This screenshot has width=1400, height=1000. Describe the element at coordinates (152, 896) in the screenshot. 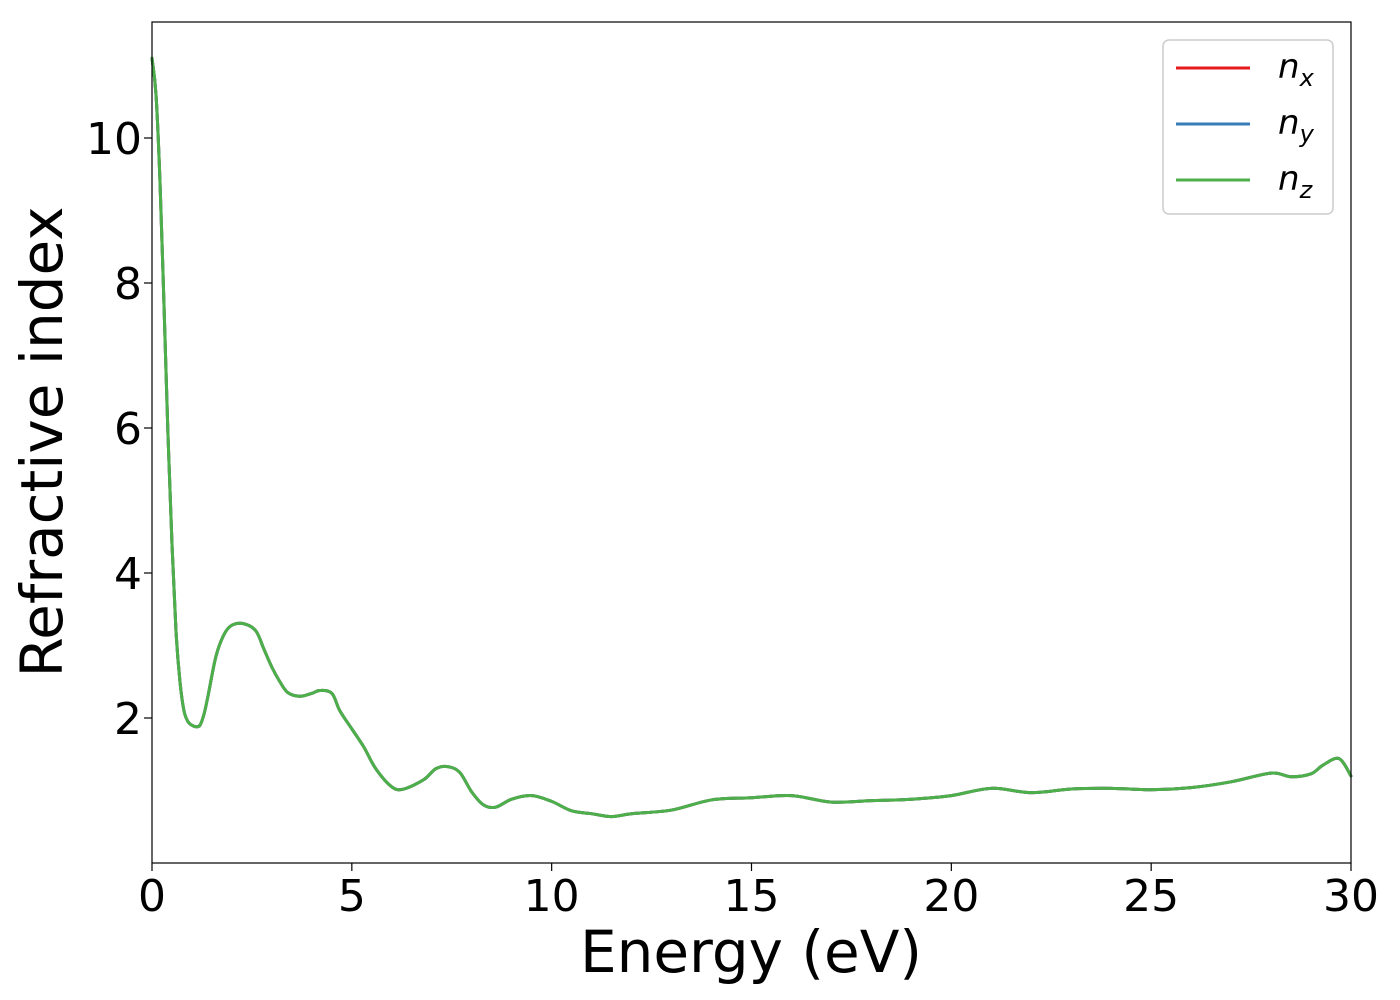

I see `x-tick-label: 0` at that location.